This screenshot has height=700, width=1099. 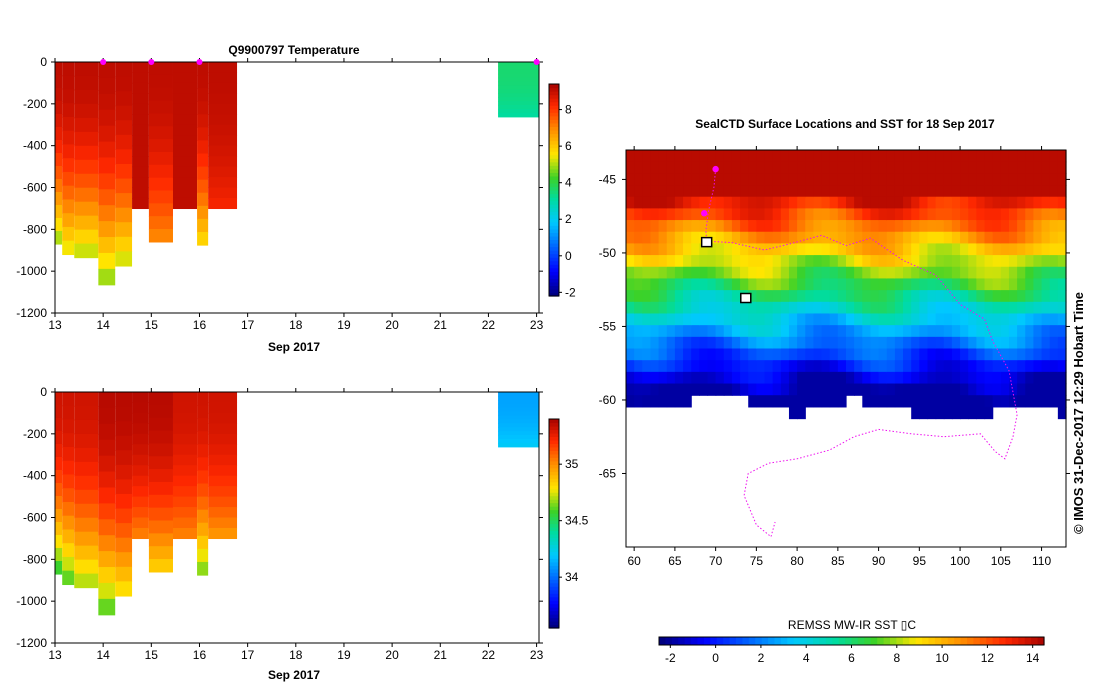 I want to click on temperature-y-tick-label: -800, so click(x=35, y=229).